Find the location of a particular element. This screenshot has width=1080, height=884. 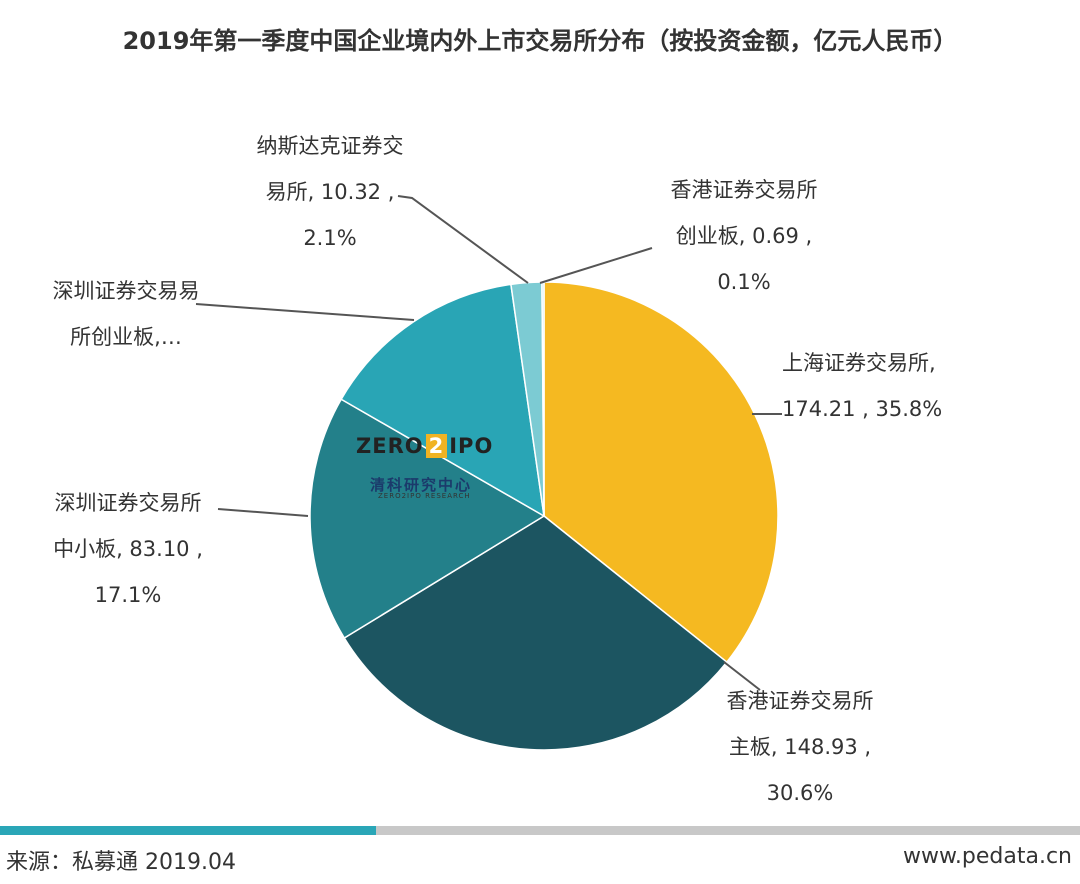

slice-label-line: 上海证券交易所, is located at coordinates (859, 363).